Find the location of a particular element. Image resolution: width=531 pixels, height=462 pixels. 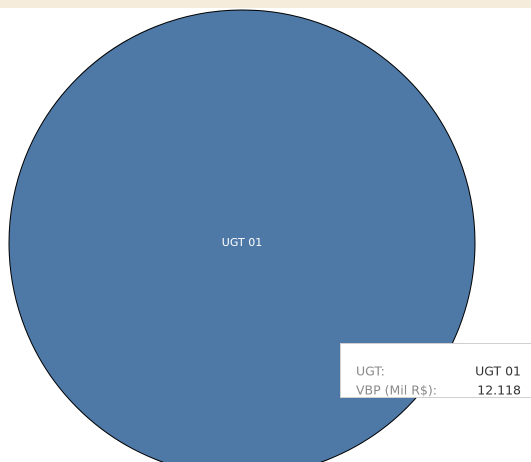

tooltip-key: VBP (Mil R$): is located at coordinates (396, 390).